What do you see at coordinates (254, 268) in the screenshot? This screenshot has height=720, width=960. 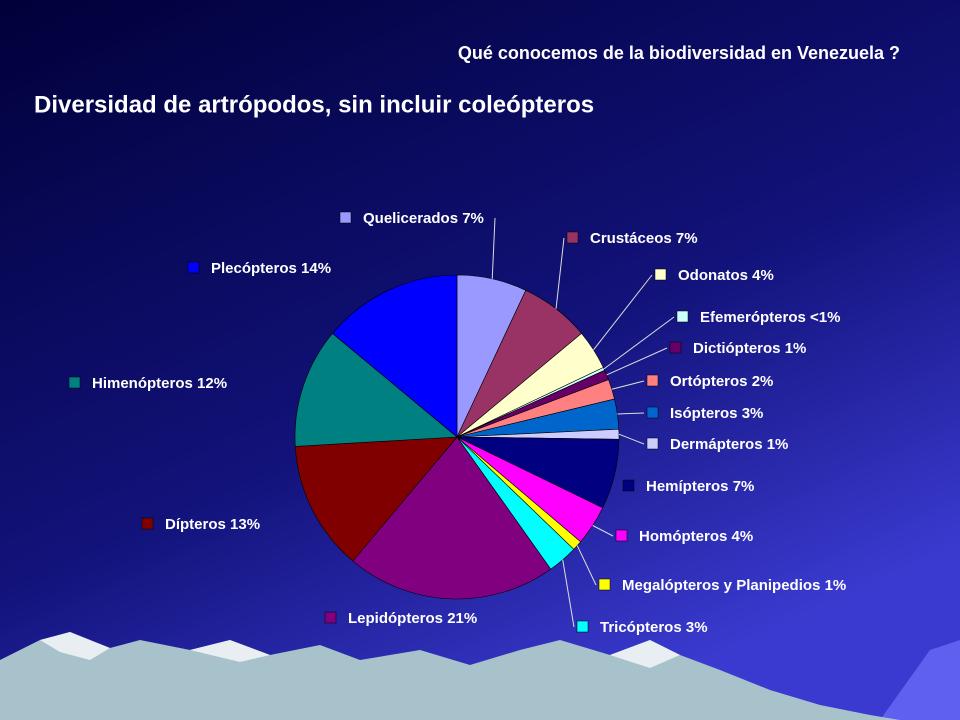 I see `category-label: Plecópteros` at bounding box center [254, 268].